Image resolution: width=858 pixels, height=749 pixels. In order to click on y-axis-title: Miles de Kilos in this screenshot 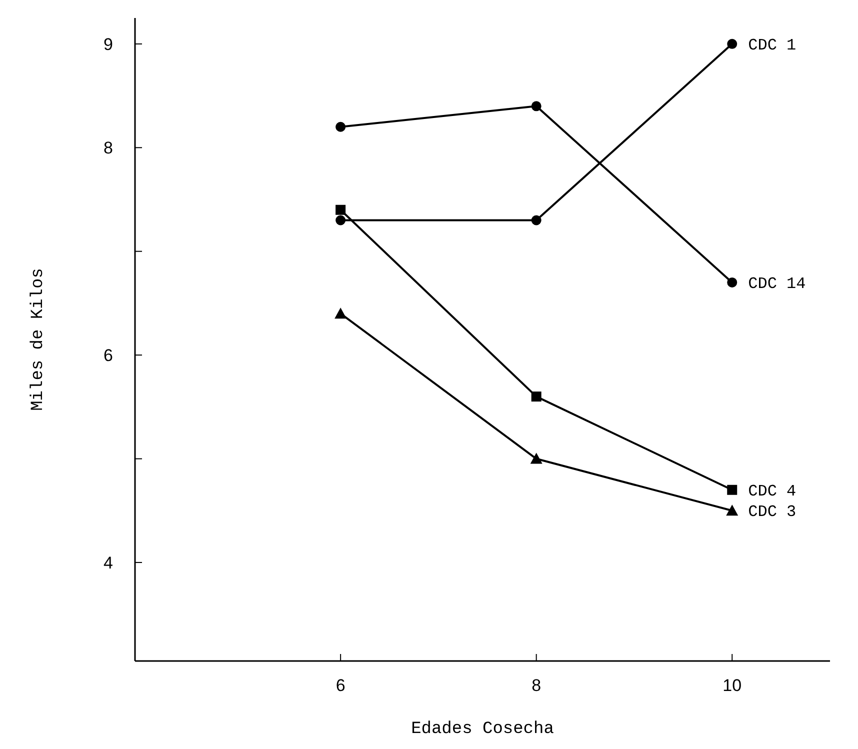, I will do `click(38, 339)`.